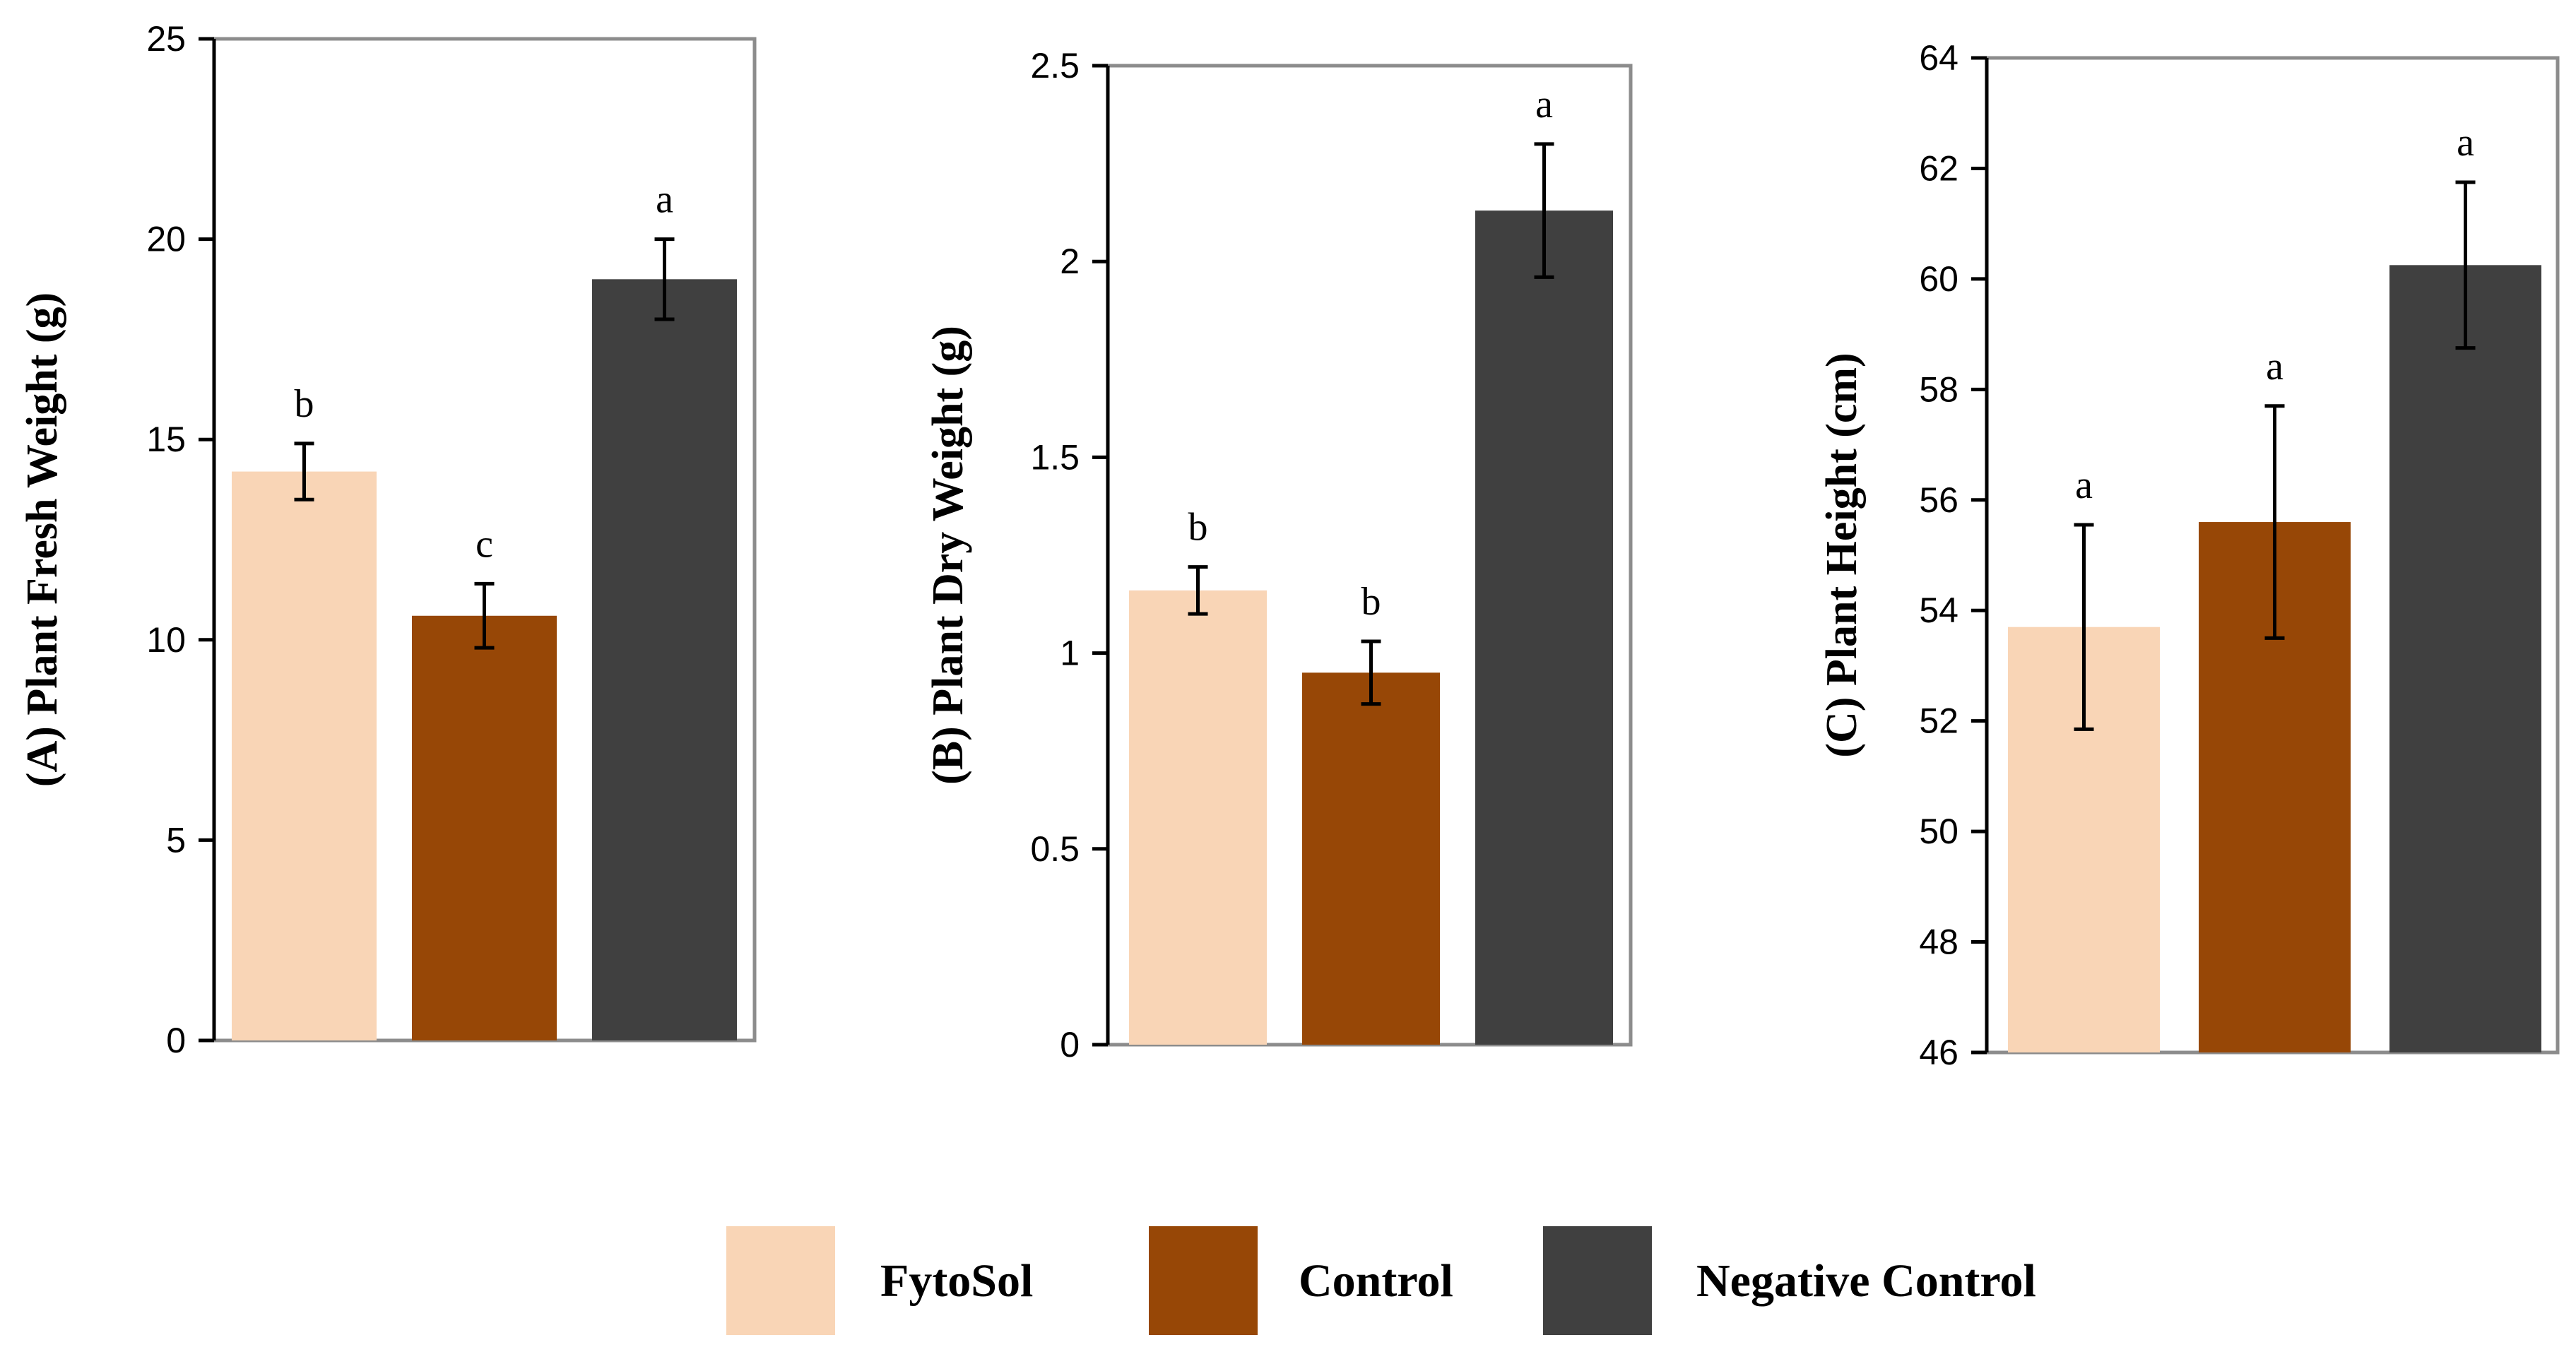 The width and height of the screenshot is (2576, 1347). Describe the element at coordinates (1055, 849) in the screenshot. I see `y-tick-label: 0.5` at that location.